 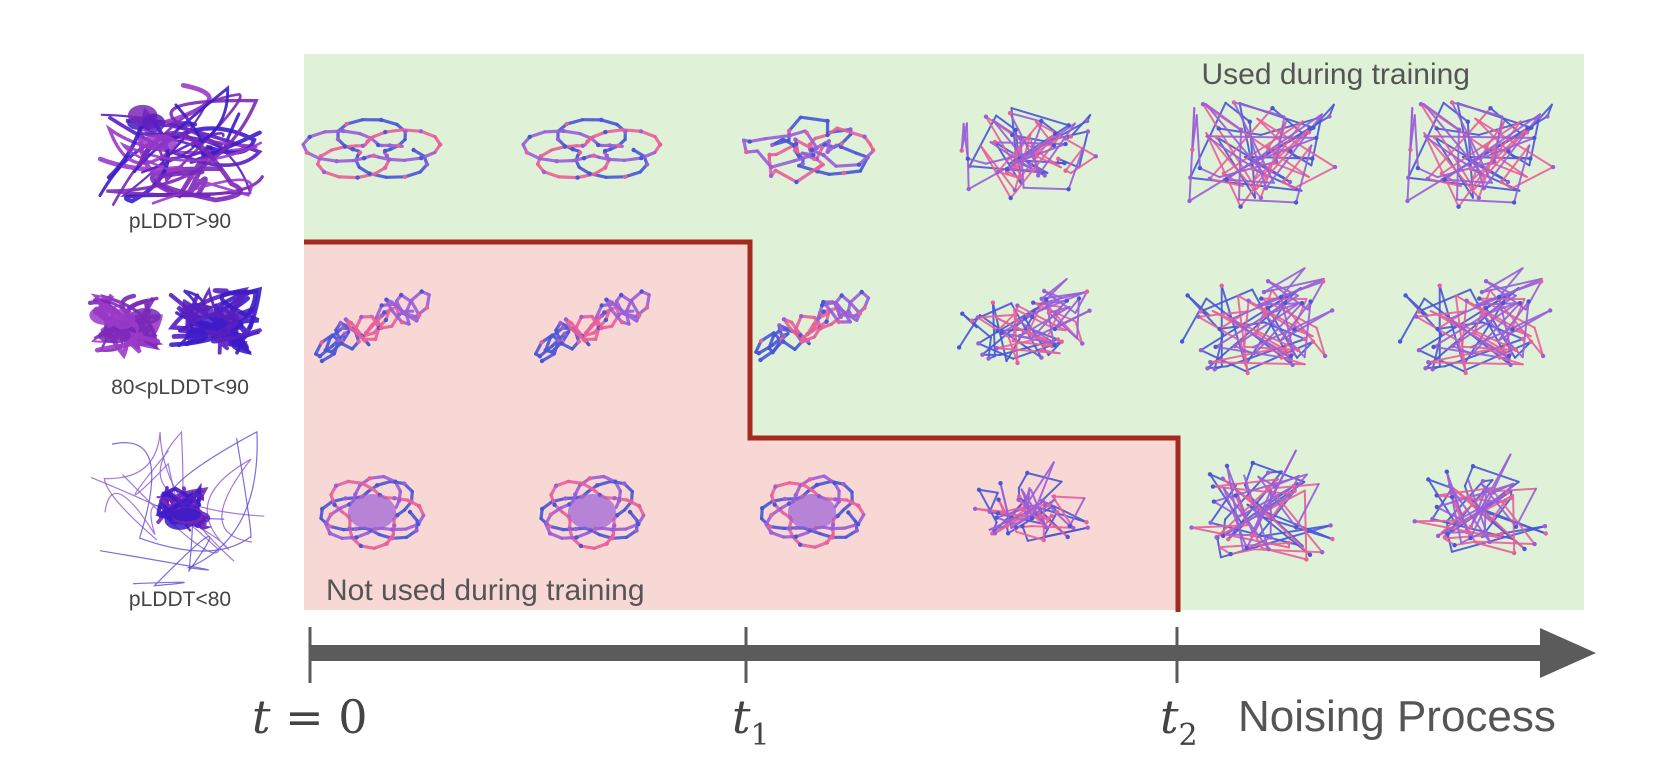 What do you see at coordinates (177, 508) in the screenshot?
I see `protein-structure-row3` at bounding box center [177, 508].